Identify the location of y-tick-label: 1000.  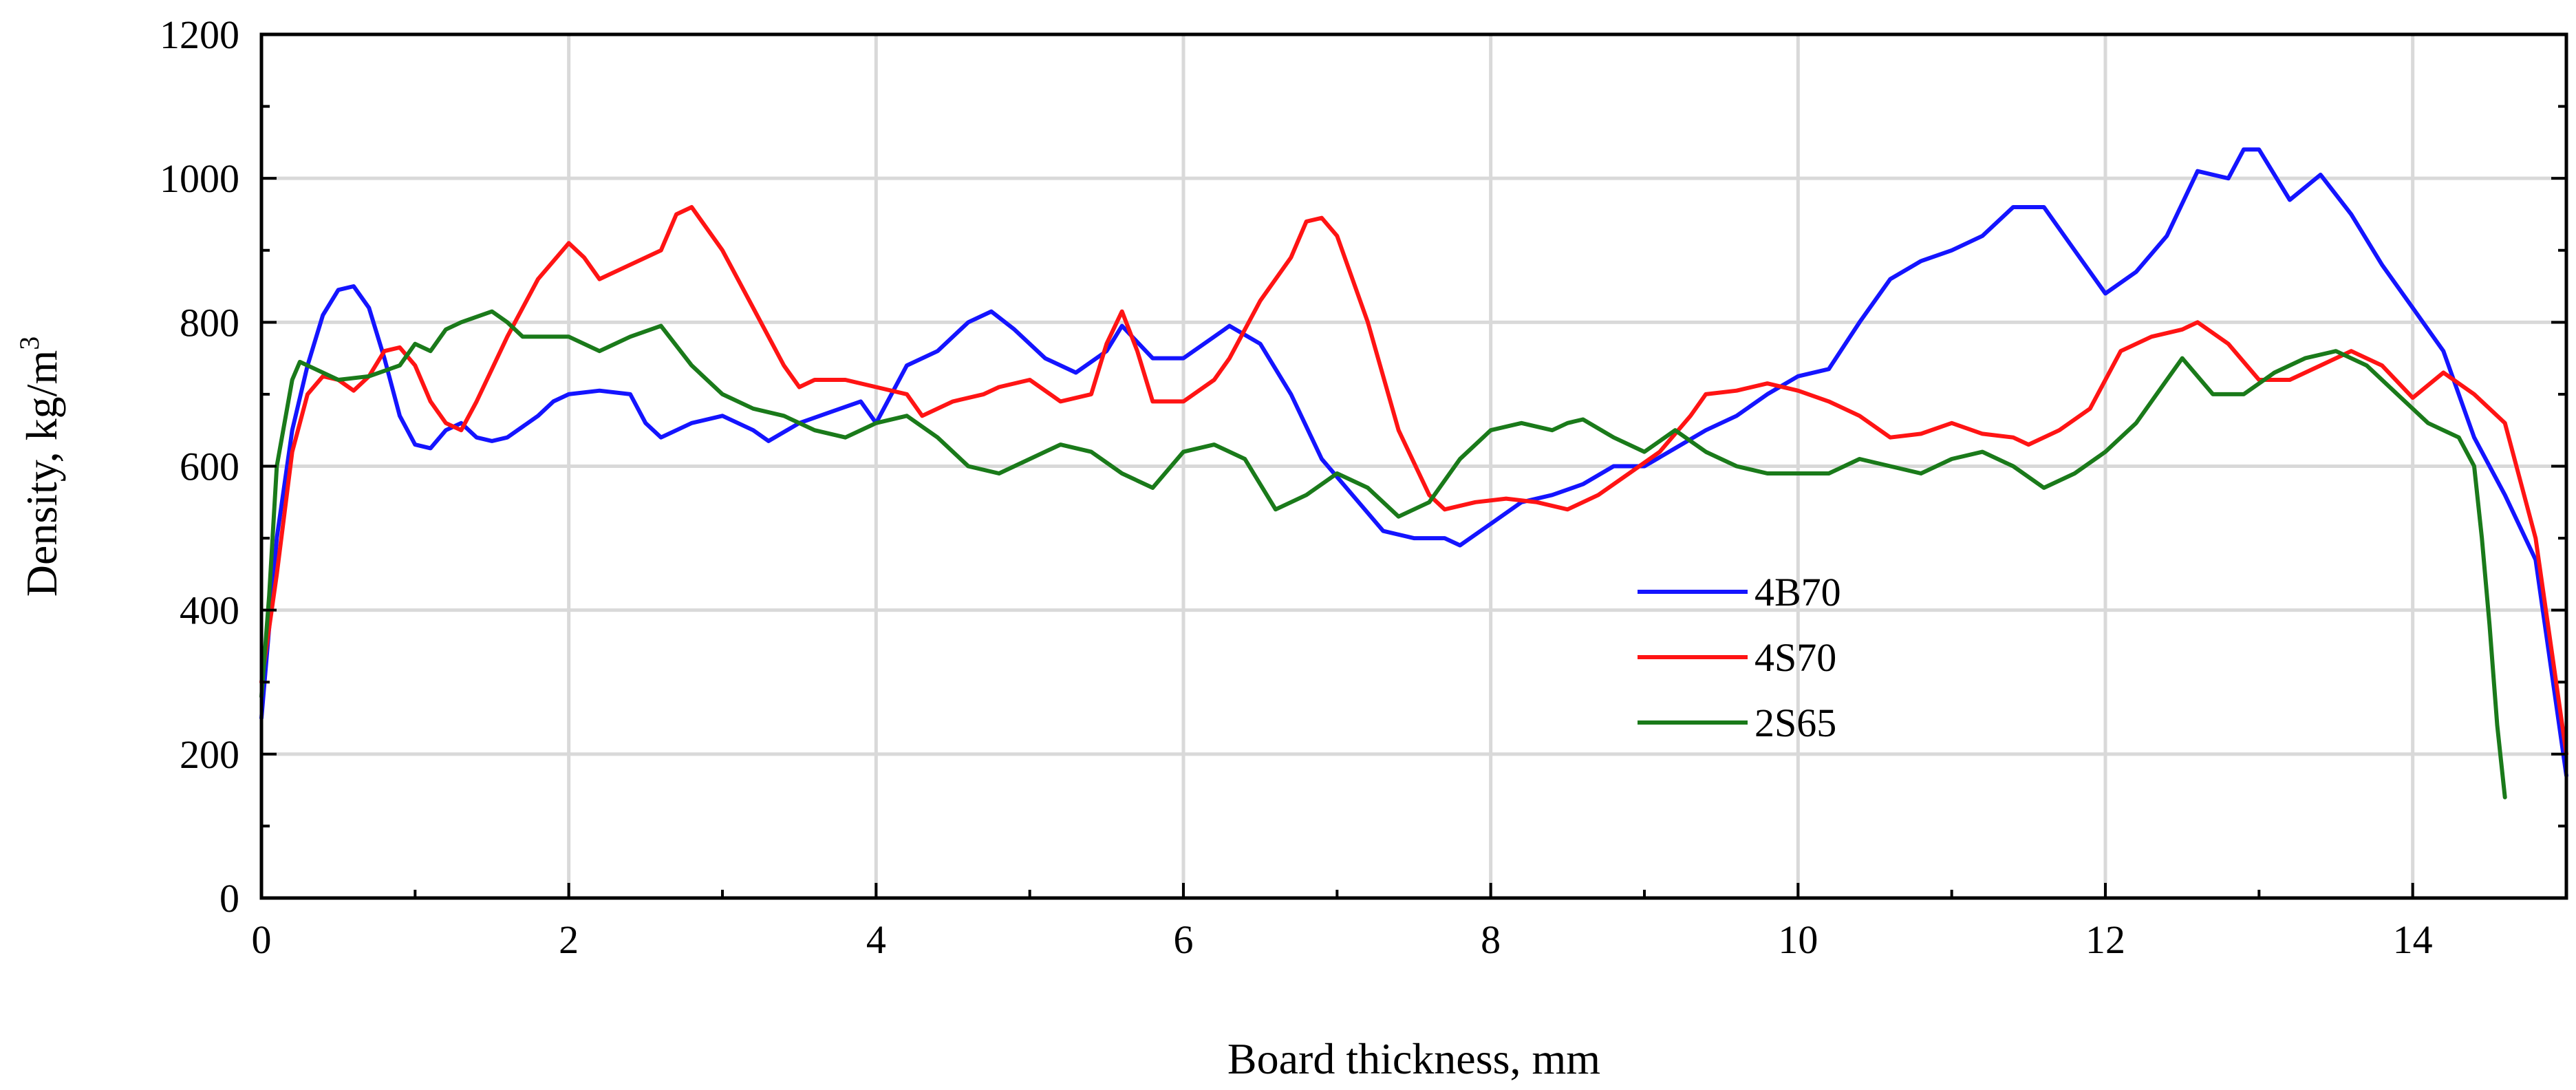
(199, 178).